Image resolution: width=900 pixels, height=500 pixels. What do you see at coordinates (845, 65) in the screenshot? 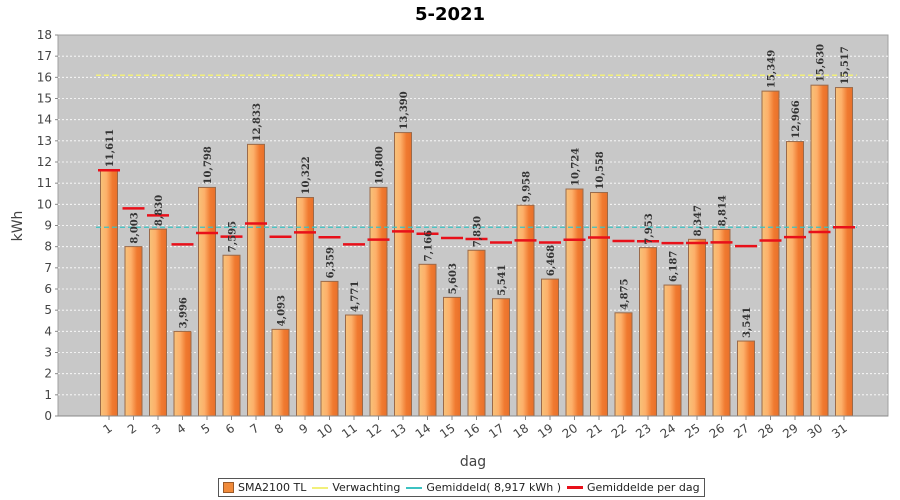
I see `data-label: 15,517` at bounding box center [845, 65].